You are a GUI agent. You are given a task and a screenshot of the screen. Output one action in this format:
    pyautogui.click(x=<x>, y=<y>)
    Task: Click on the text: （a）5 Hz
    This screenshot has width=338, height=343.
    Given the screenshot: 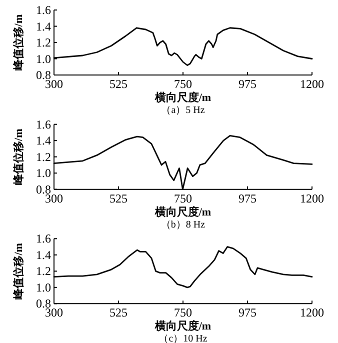 What is the action you would take?
    pyautogui.click(x=183, y=110)
    